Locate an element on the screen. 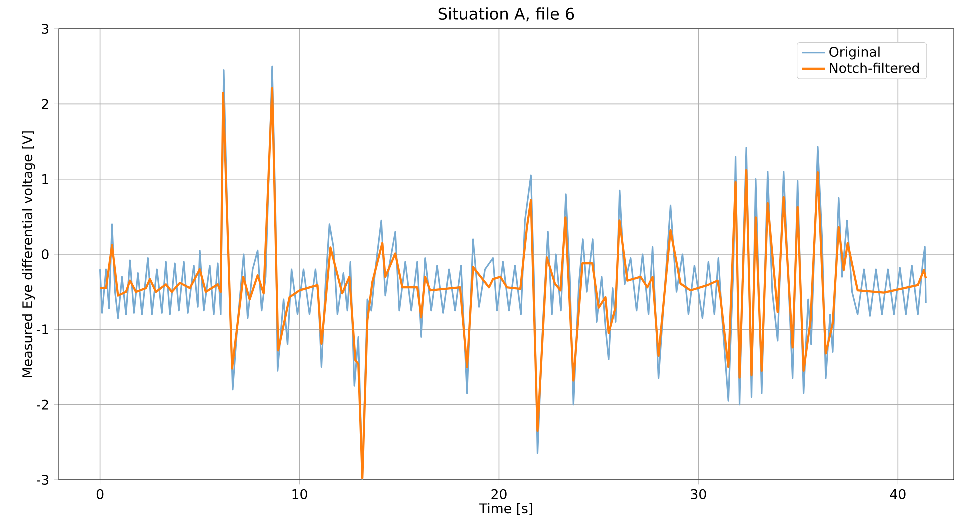 This screenshot has width=955, height=526. y-tick-label: 0 is located at coordinates (45, 254).